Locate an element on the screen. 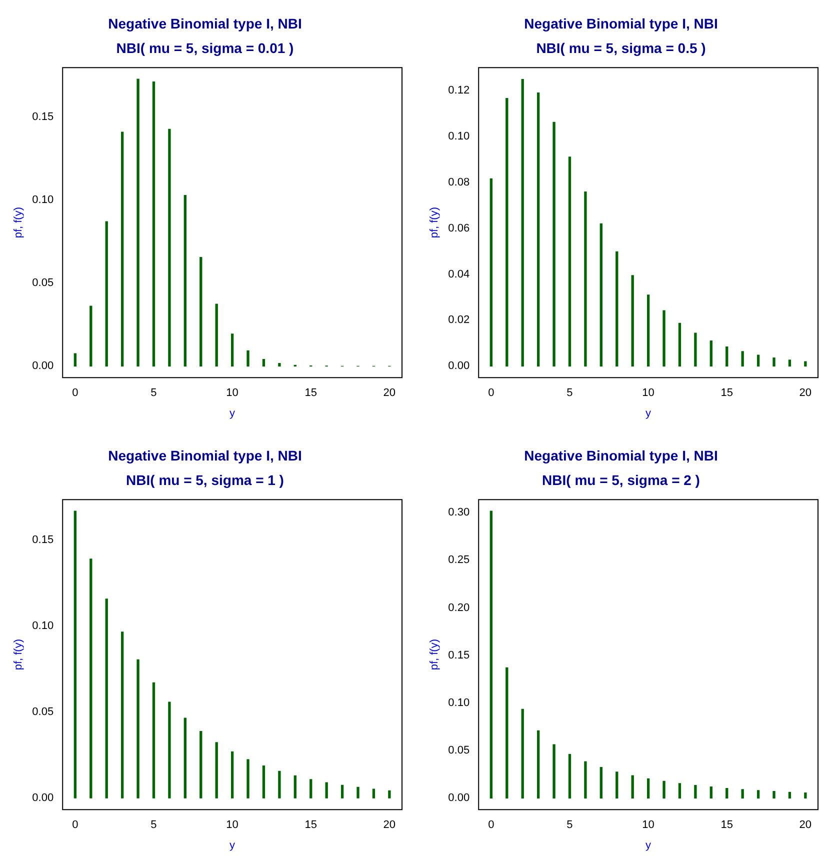 The width and height of the screenshot is (832, 865). y-tick-label: 0.06 is located at coordinates (459, 228).